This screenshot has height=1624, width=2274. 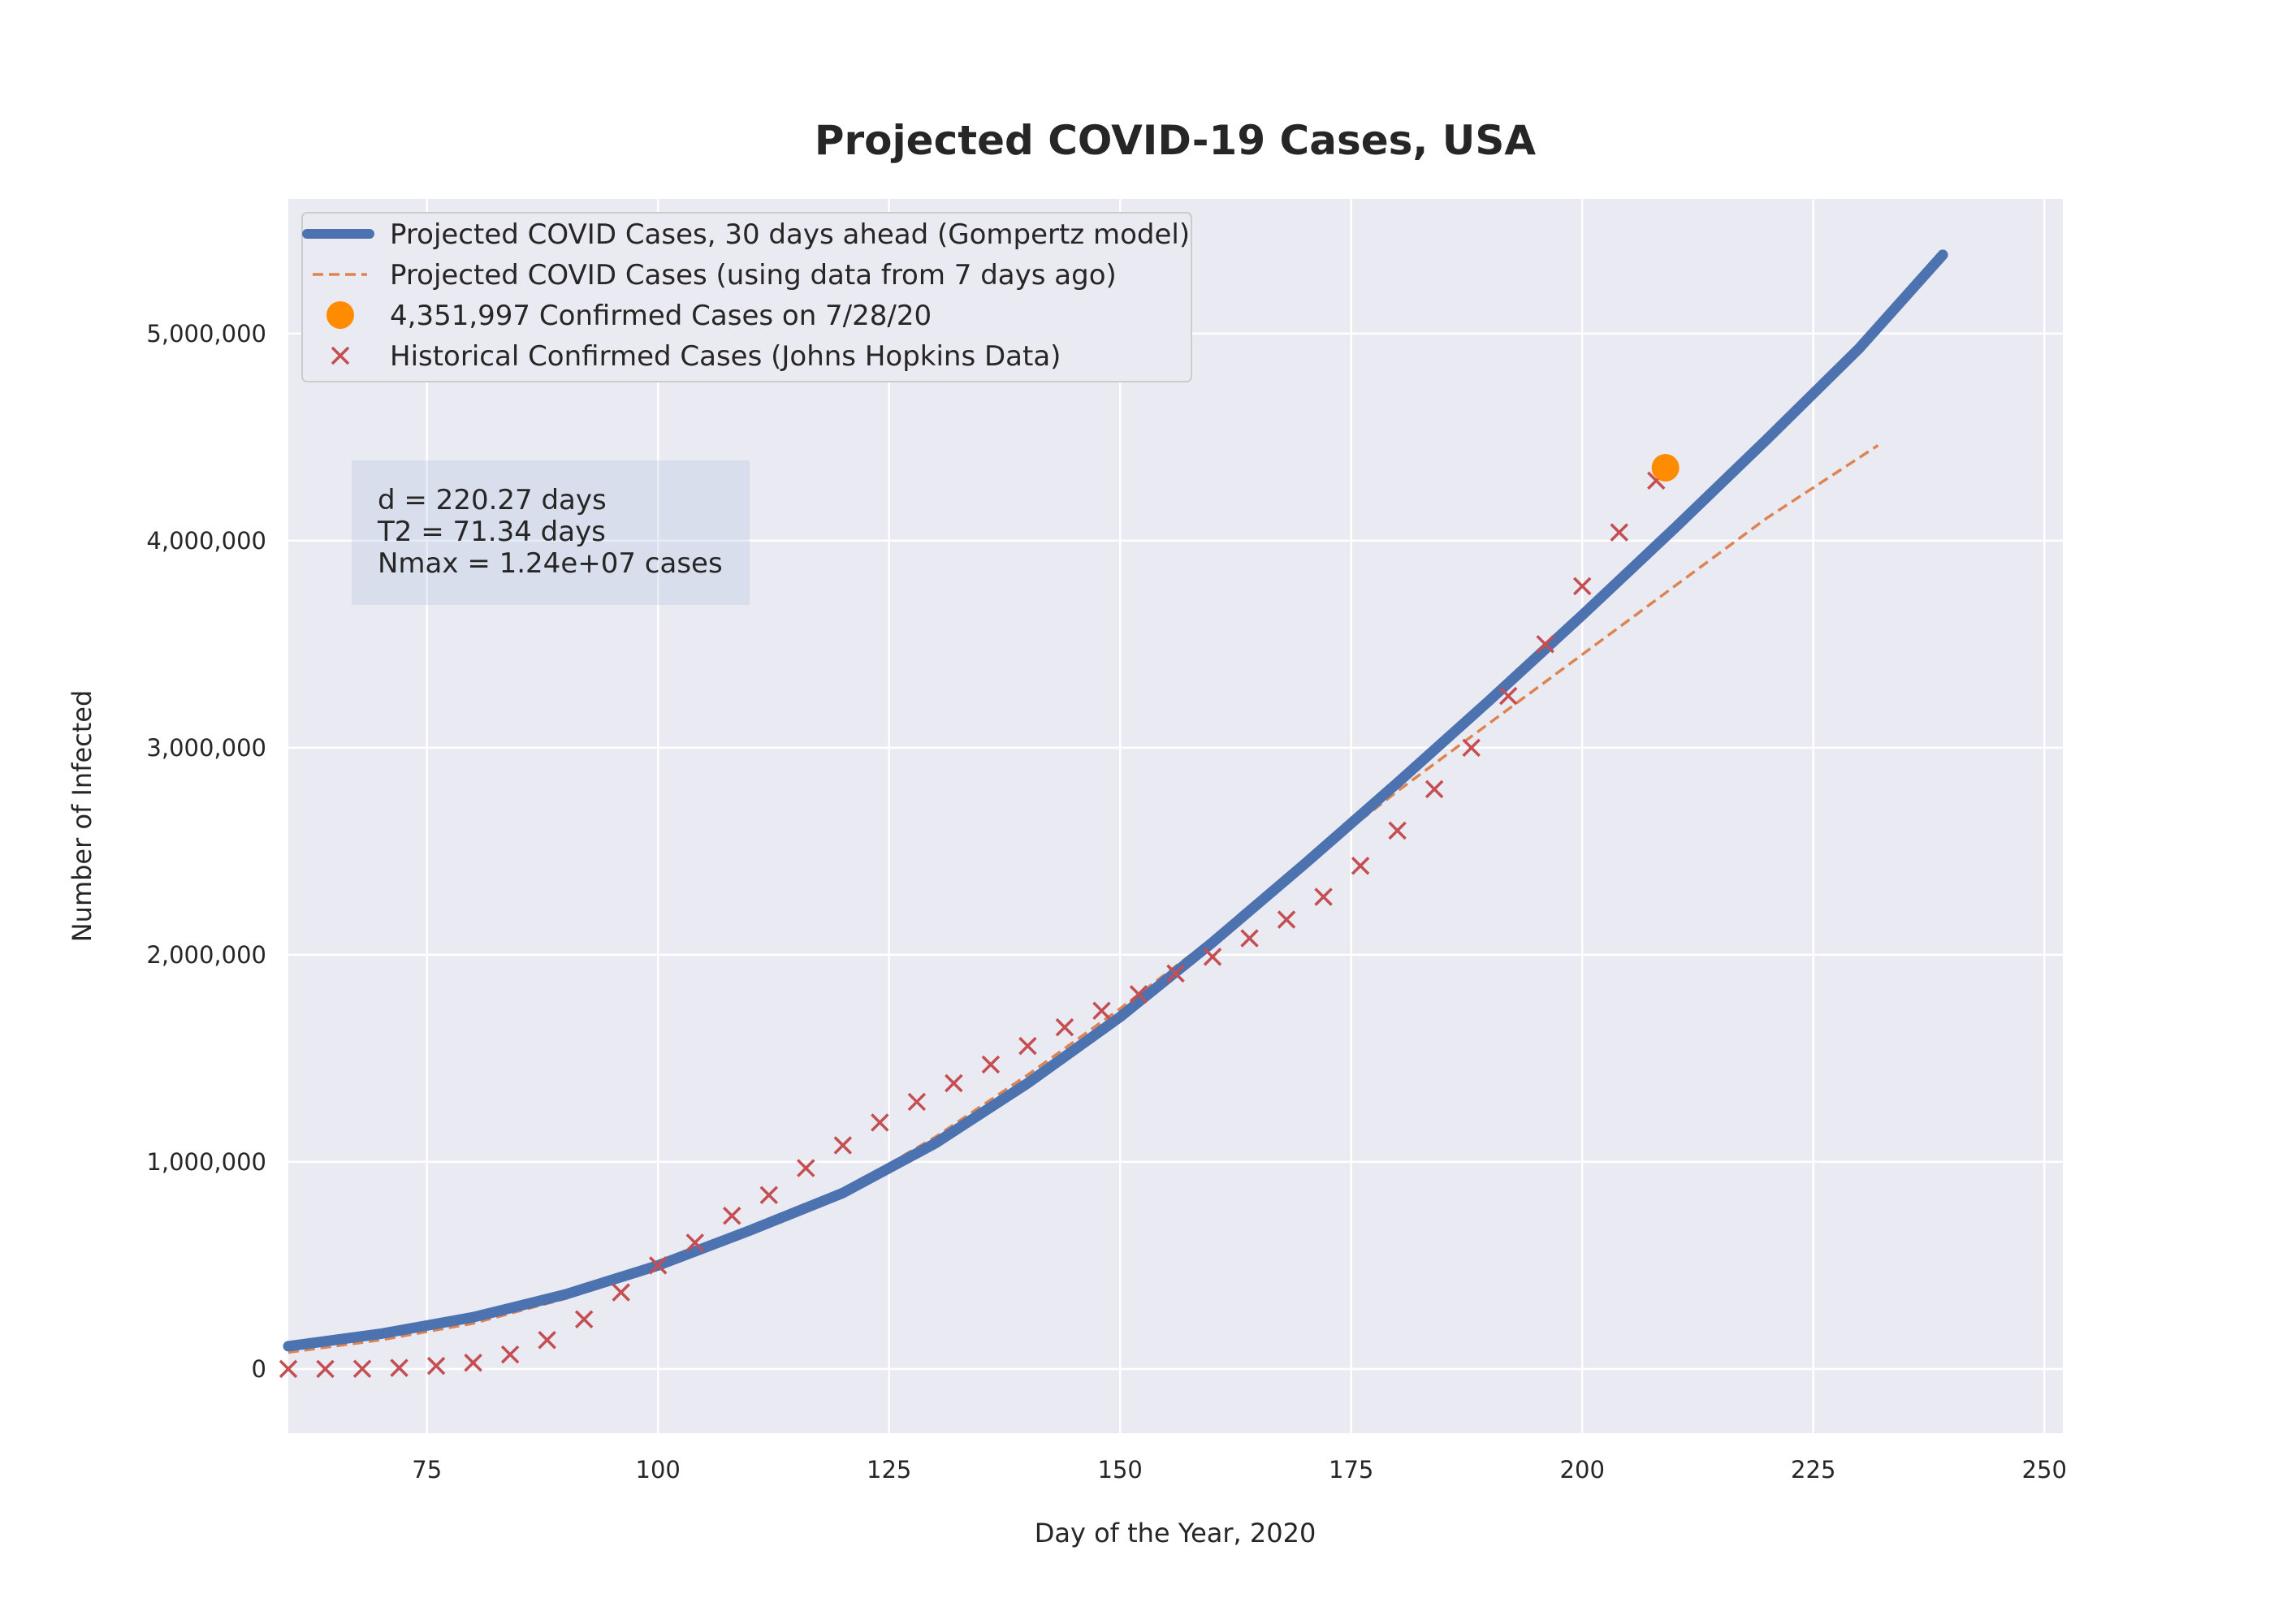 What do you see at coordinates (82, 817) in the screenshot?
I see `y-axis-label: Number of Infected` at bounding box center [82, 817].